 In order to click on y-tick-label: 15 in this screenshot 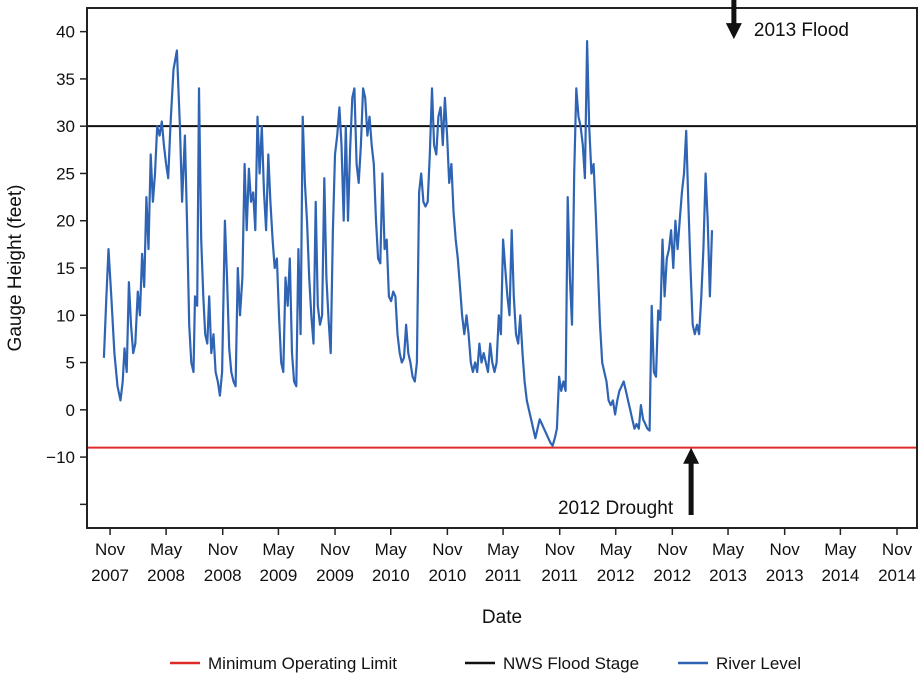, I will do `click(65, 268)`.